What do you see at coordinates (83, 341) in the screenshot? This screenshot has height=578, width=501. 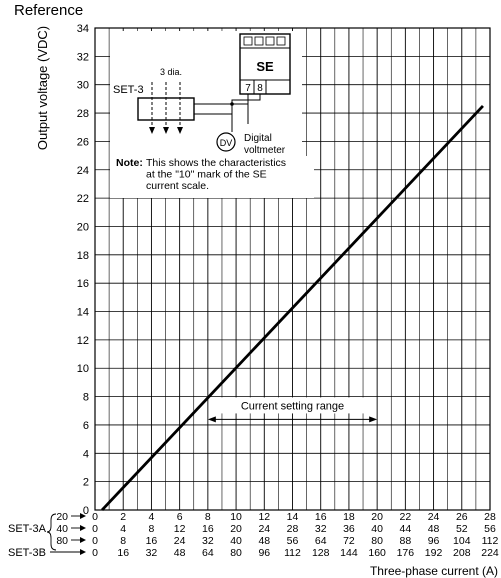 I see `y-tick-label: 12` at bounding box center [83, 341].